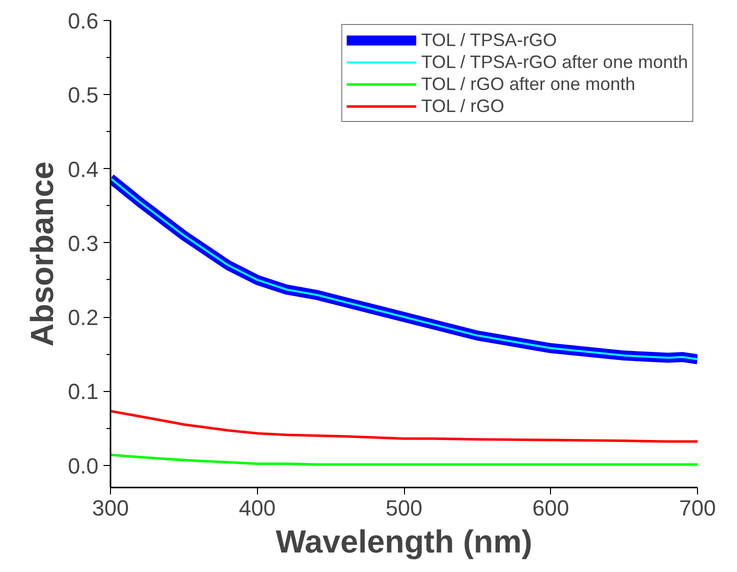 This screenshot has height=572, width=737. I want to click on y-tick-label: 0.3, so click(83, 243).